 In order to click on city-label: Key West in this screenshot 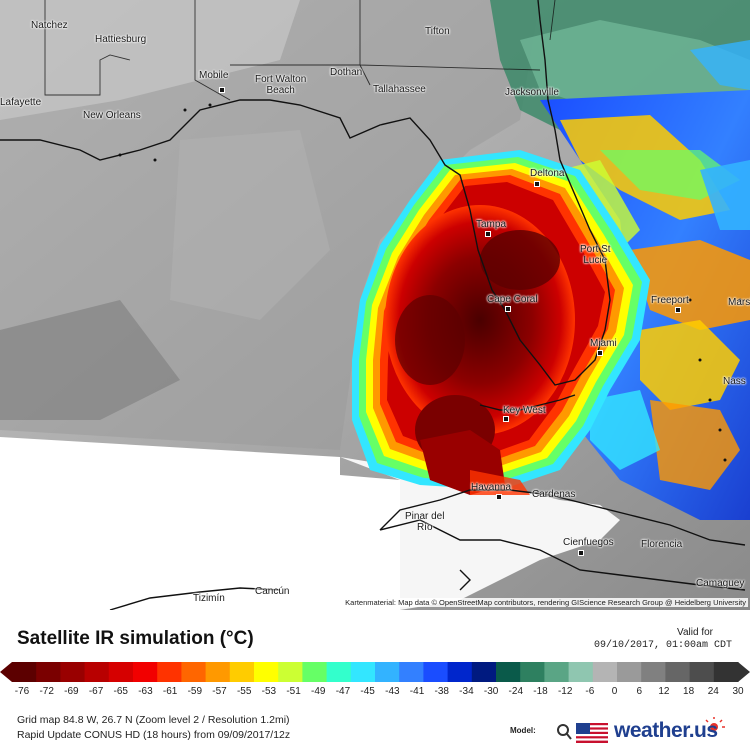, I will do `click(524, 410)`.